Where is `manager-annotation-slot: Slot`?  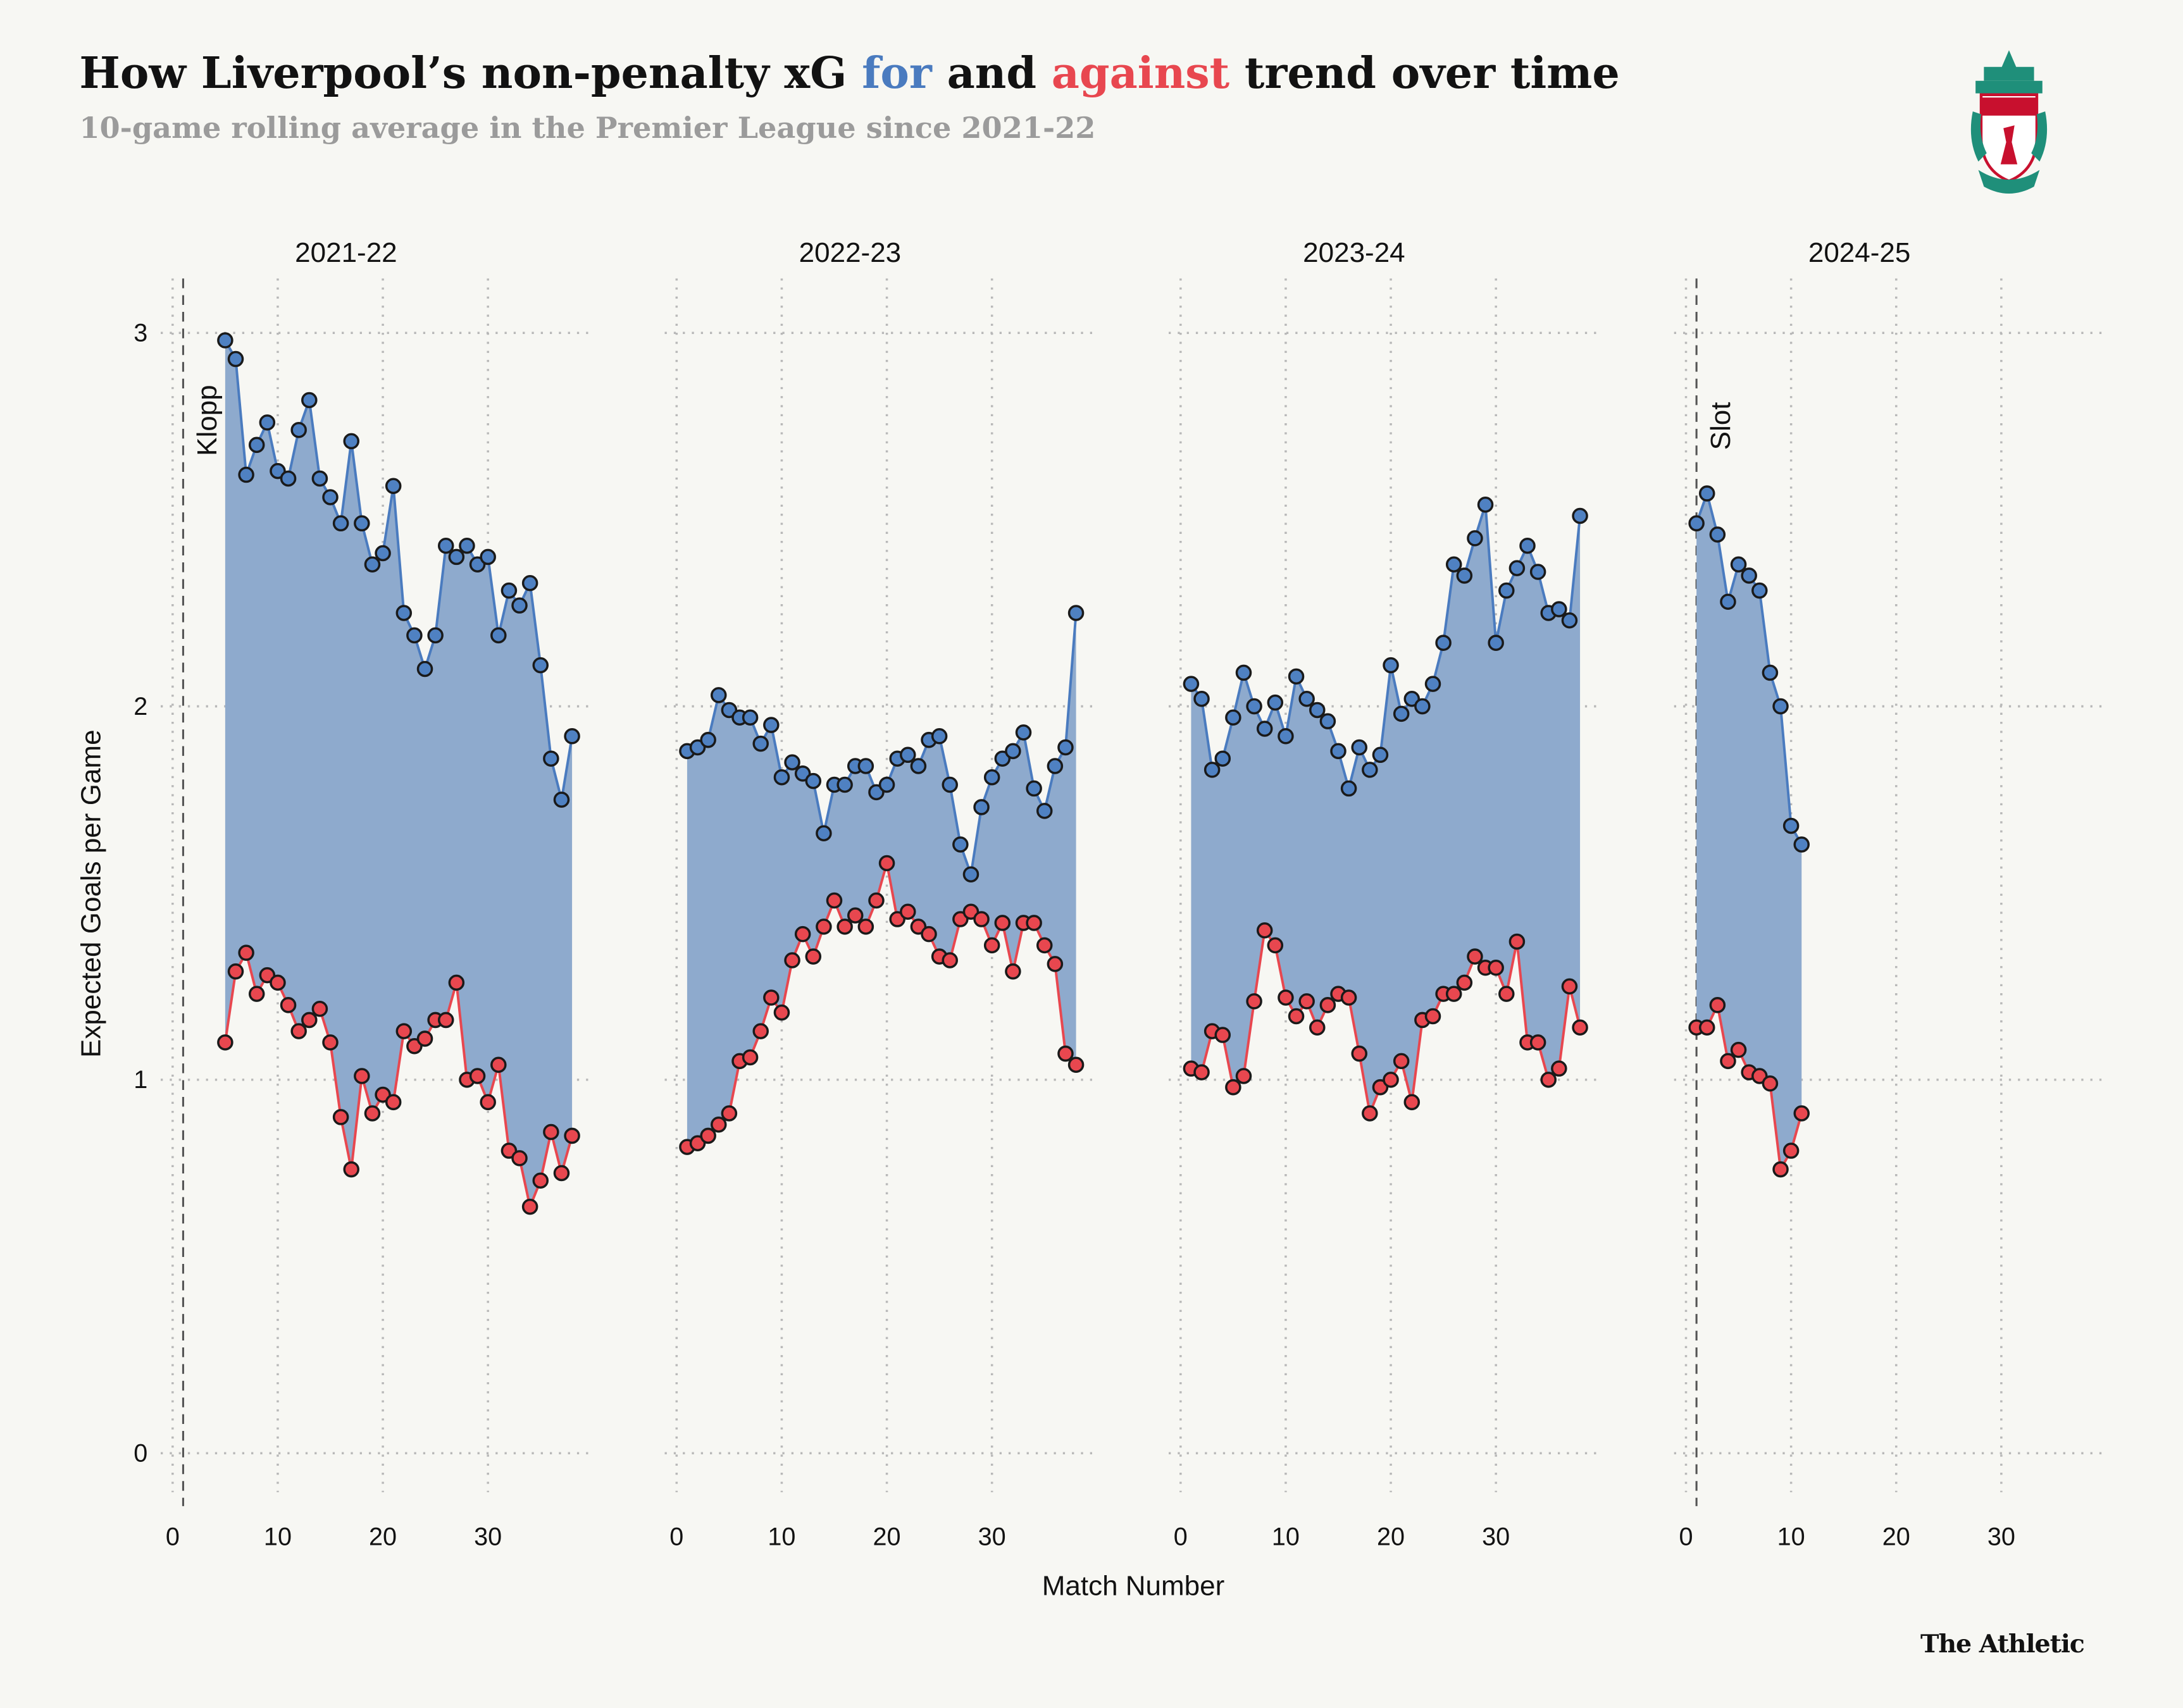 manager-annotation-slot: Slot is located at coordinates (1721, 426).